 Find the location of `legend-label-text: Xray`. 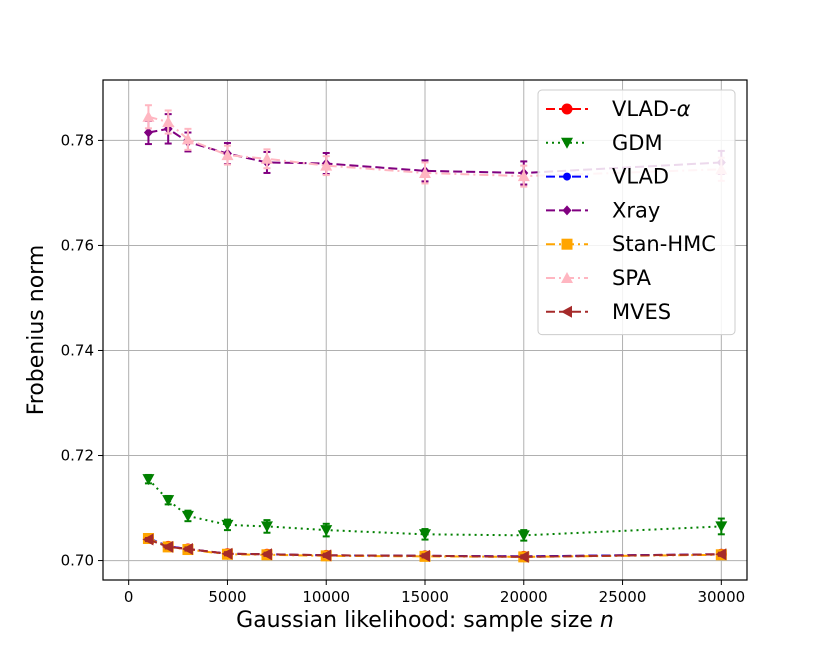

legend-label-text: Xray is located at coordinates (636, 210).